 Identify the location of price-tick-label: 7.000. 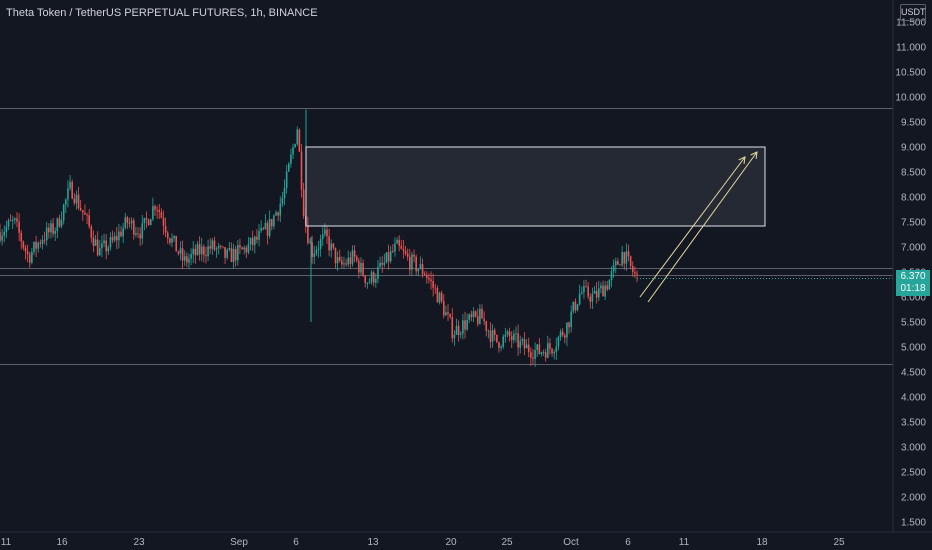
(913, 248).